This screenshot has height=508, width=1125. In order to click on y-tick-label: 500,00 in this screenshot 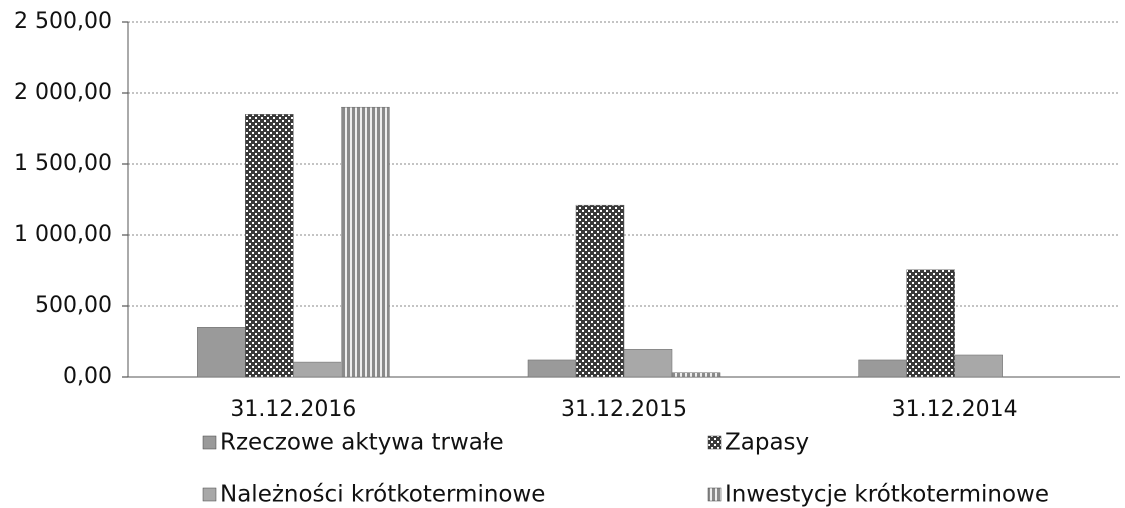, I will do `click(73, 305)`.